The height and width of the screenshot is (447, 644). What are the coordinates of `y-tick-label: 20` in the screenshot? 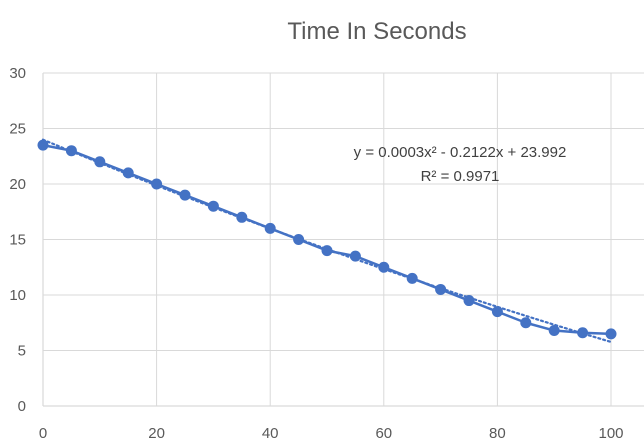 It's located at (17, 184).